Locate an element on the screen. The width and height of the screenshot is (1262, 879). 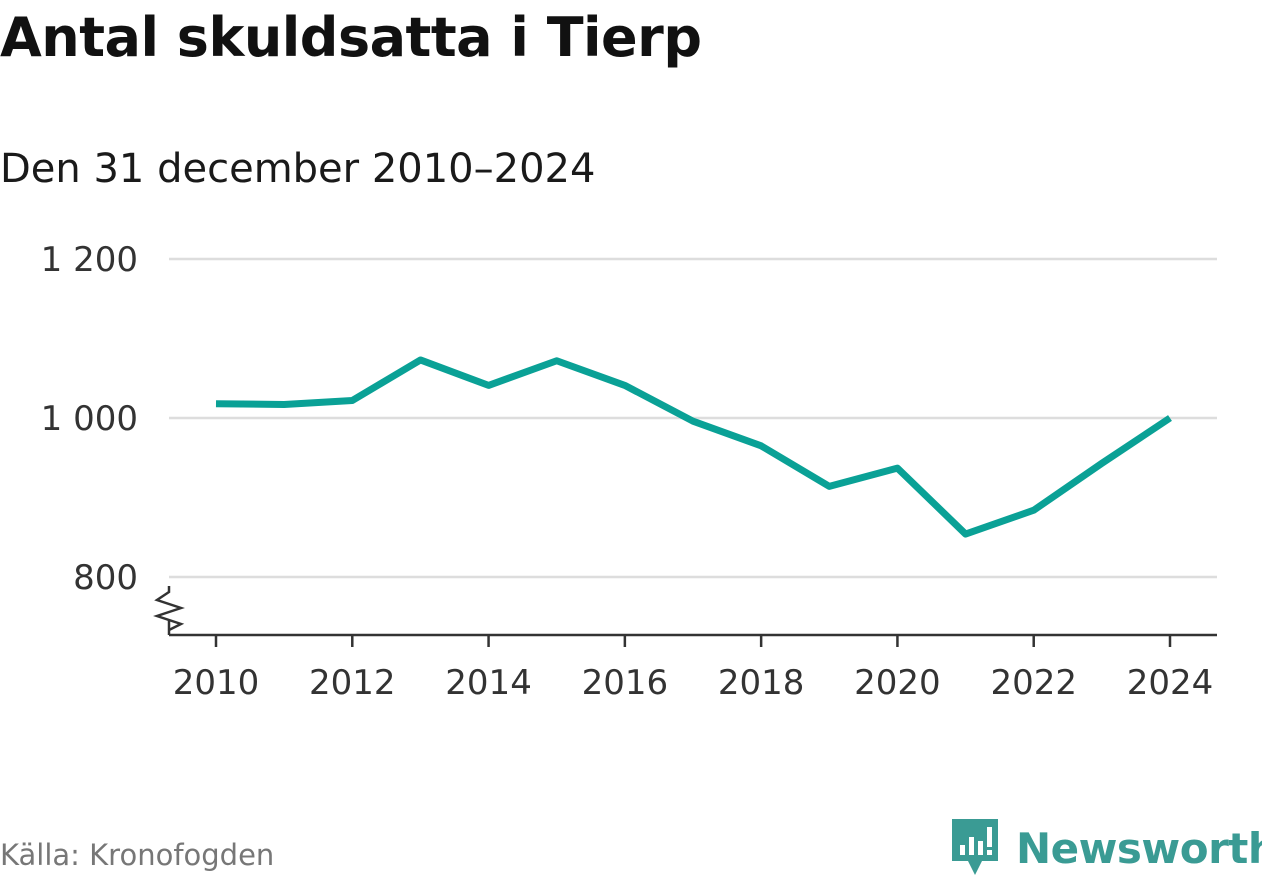
source-note: Källa: Kronofogden is located at coordinates (137, 855).